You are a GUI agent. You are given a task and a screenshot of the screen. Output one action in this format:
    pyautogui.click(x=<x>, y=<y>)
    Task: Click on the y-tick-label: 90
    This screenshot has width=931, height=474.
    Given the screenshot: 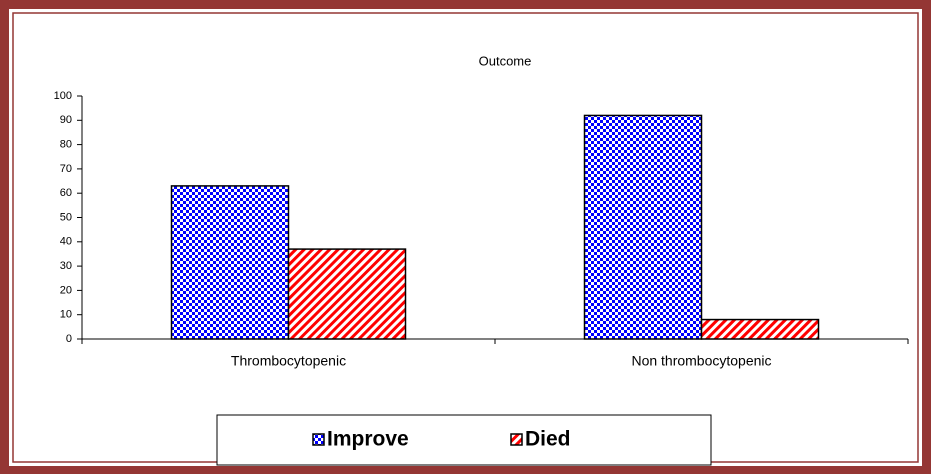 What is the action you would take?
    pyautogui.click(x=66, y=120)
    